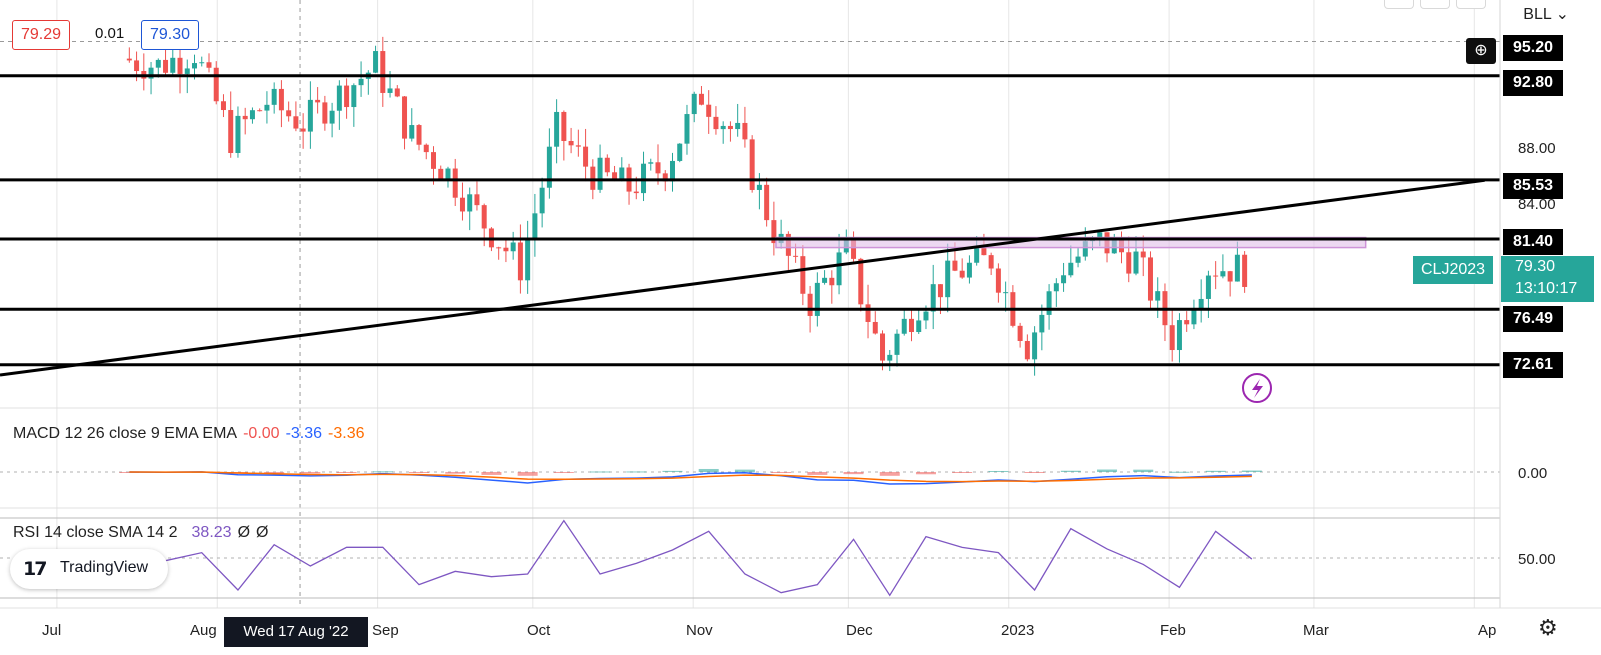 The image size is (1601, 655). I want to click on macd-title: MACD 12 26 close 9 EMA EMA, so click(125, 433).